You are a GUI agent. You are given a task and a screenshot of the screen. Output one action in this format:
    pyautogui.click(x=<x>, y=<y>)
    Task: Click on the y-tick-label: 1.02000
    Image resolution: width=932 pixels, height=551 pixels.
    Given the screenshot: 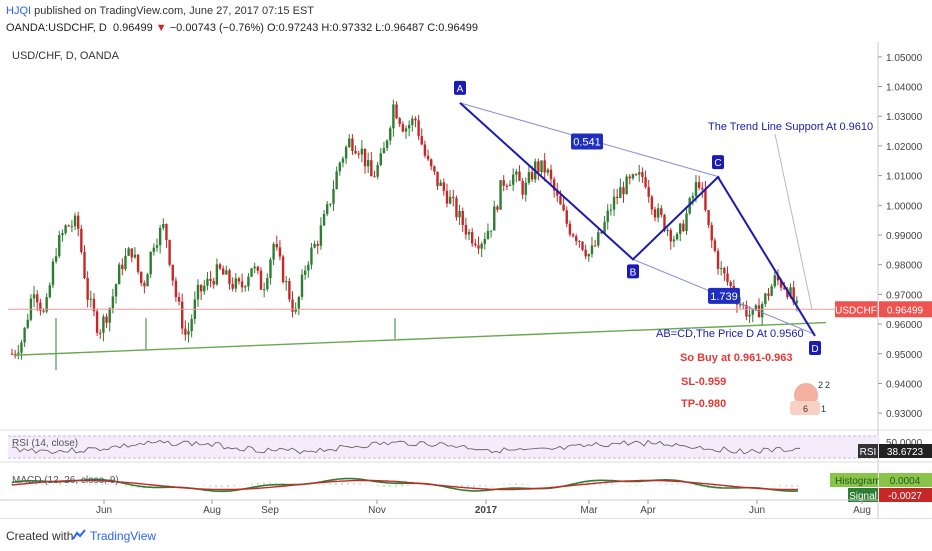 What is the action you would take?
    pyautogui.click(x=904, y=147)
    